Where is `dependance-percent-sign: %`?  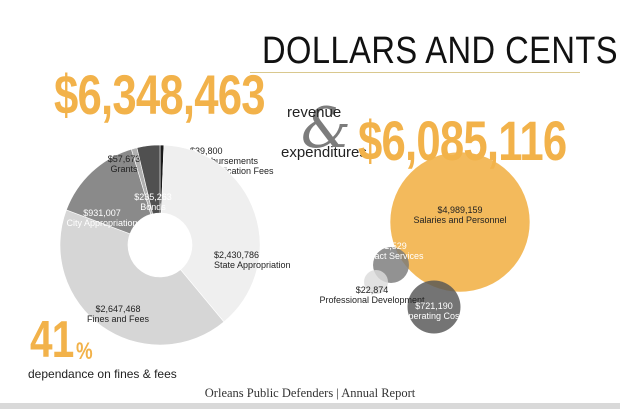 dependance-percent-sign: % is located at coordinates (84, 351).